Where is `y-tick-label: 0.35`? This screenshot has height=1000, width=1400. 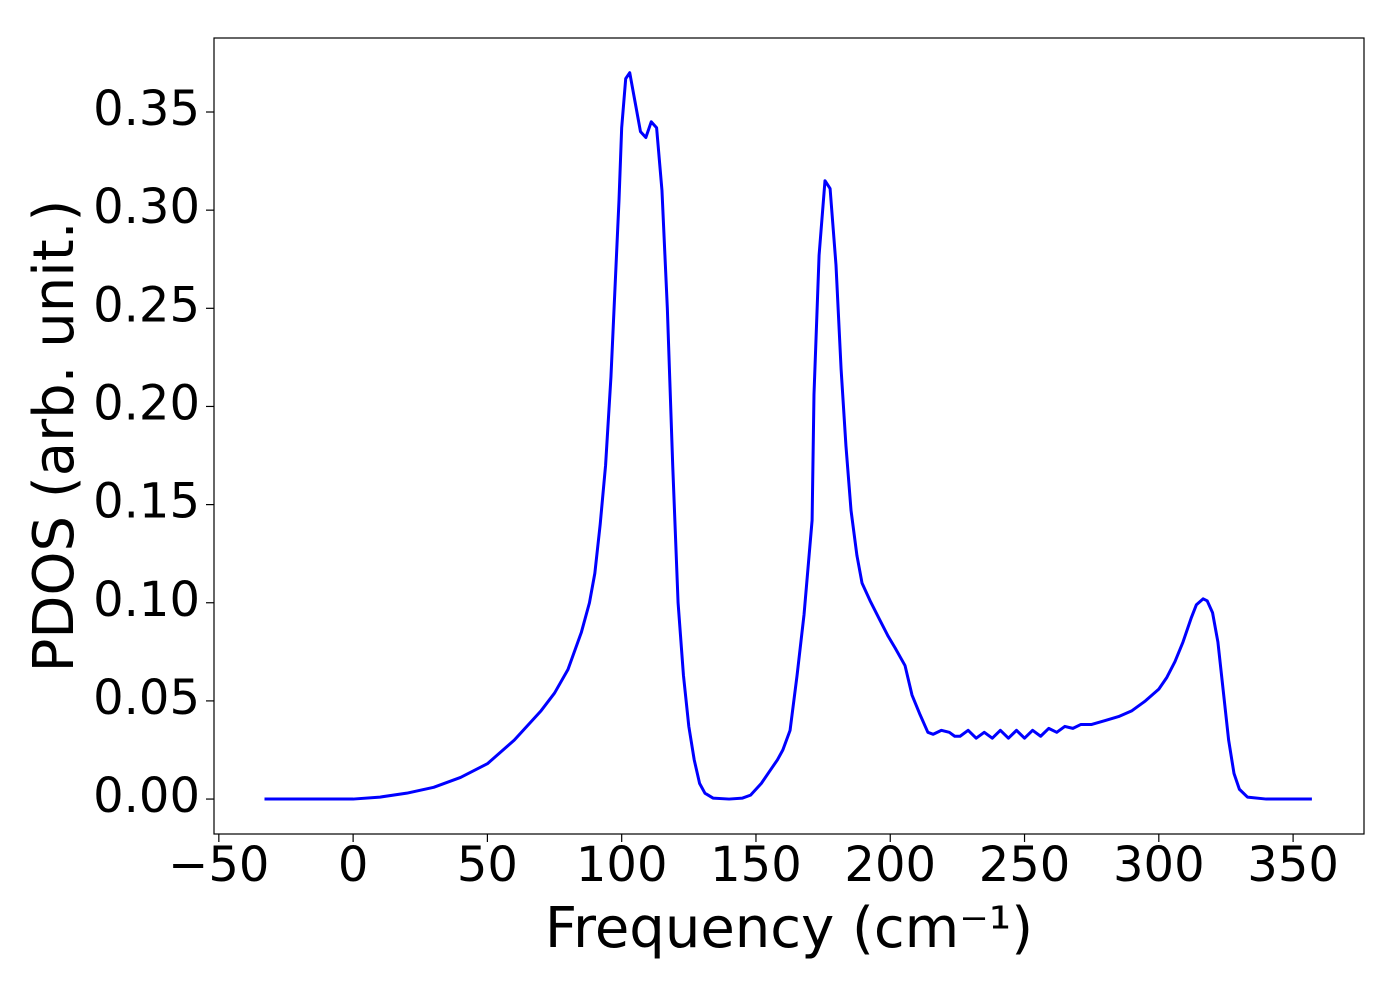 y-tick-label: 0.35 is located at coordinates (146, 109).